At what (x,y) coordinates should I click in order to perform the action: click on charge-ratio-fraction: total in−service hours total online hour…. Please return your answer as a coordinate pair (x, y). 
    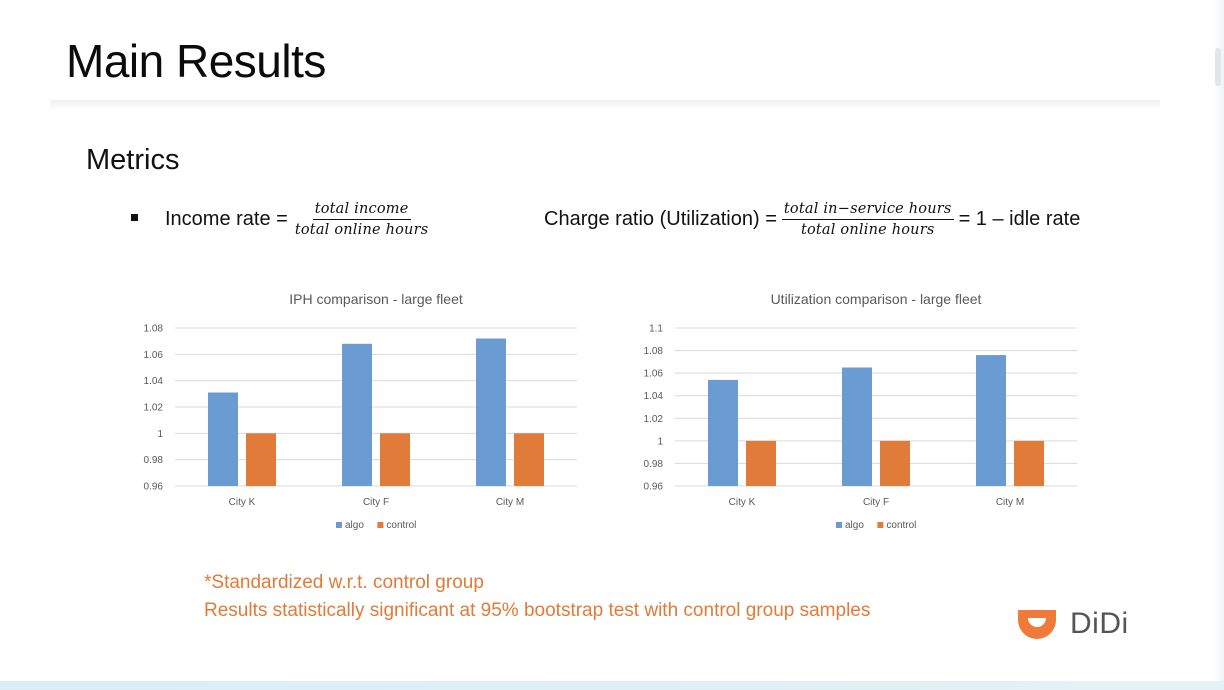
    Looking at the image, I should click on (867, 219).